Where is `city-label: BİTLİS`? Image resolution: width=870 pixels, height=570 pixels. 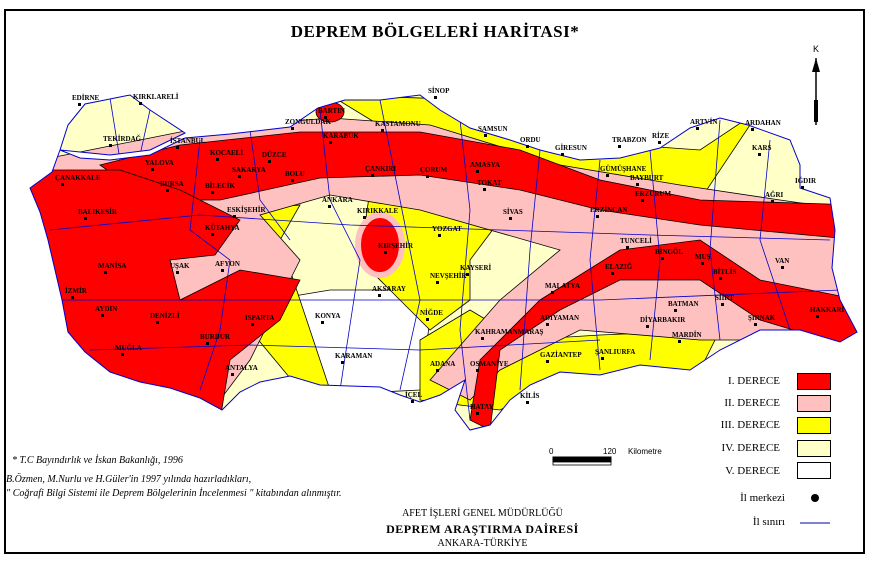 city-label: BİTLİS is located at coordinates (724, 272).